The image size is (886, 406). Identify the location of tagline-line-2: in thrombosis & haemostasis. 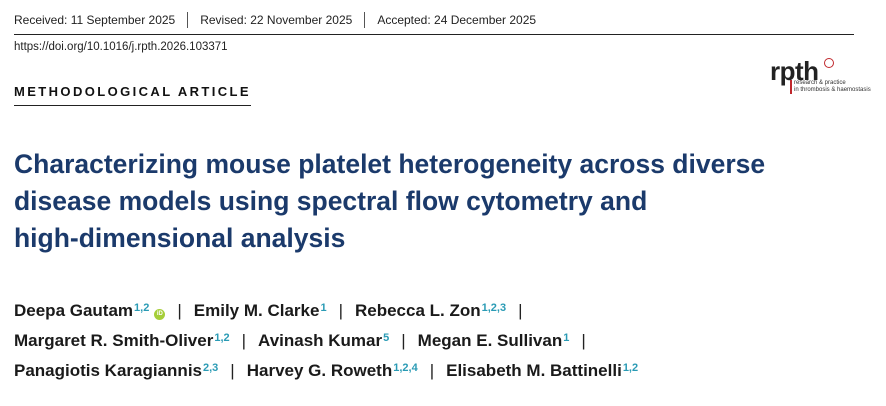
(832, 90).